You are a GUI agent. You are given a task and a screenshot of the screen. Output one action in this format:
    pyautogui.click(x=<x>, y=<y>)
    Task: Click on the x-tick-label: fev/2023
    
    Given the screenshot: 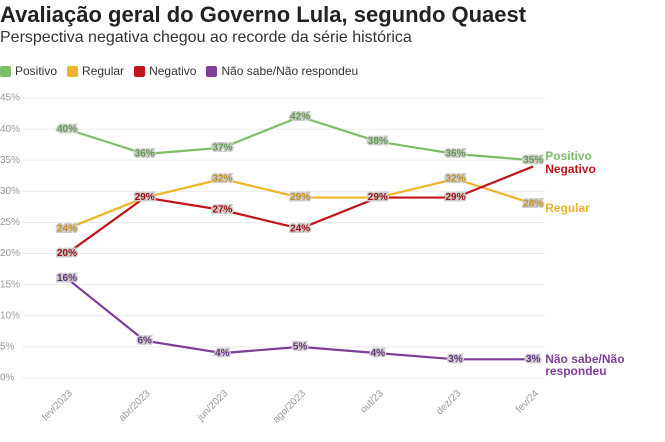 What is the action you would take?
    pyautogui.click(x=57, y=405)
    